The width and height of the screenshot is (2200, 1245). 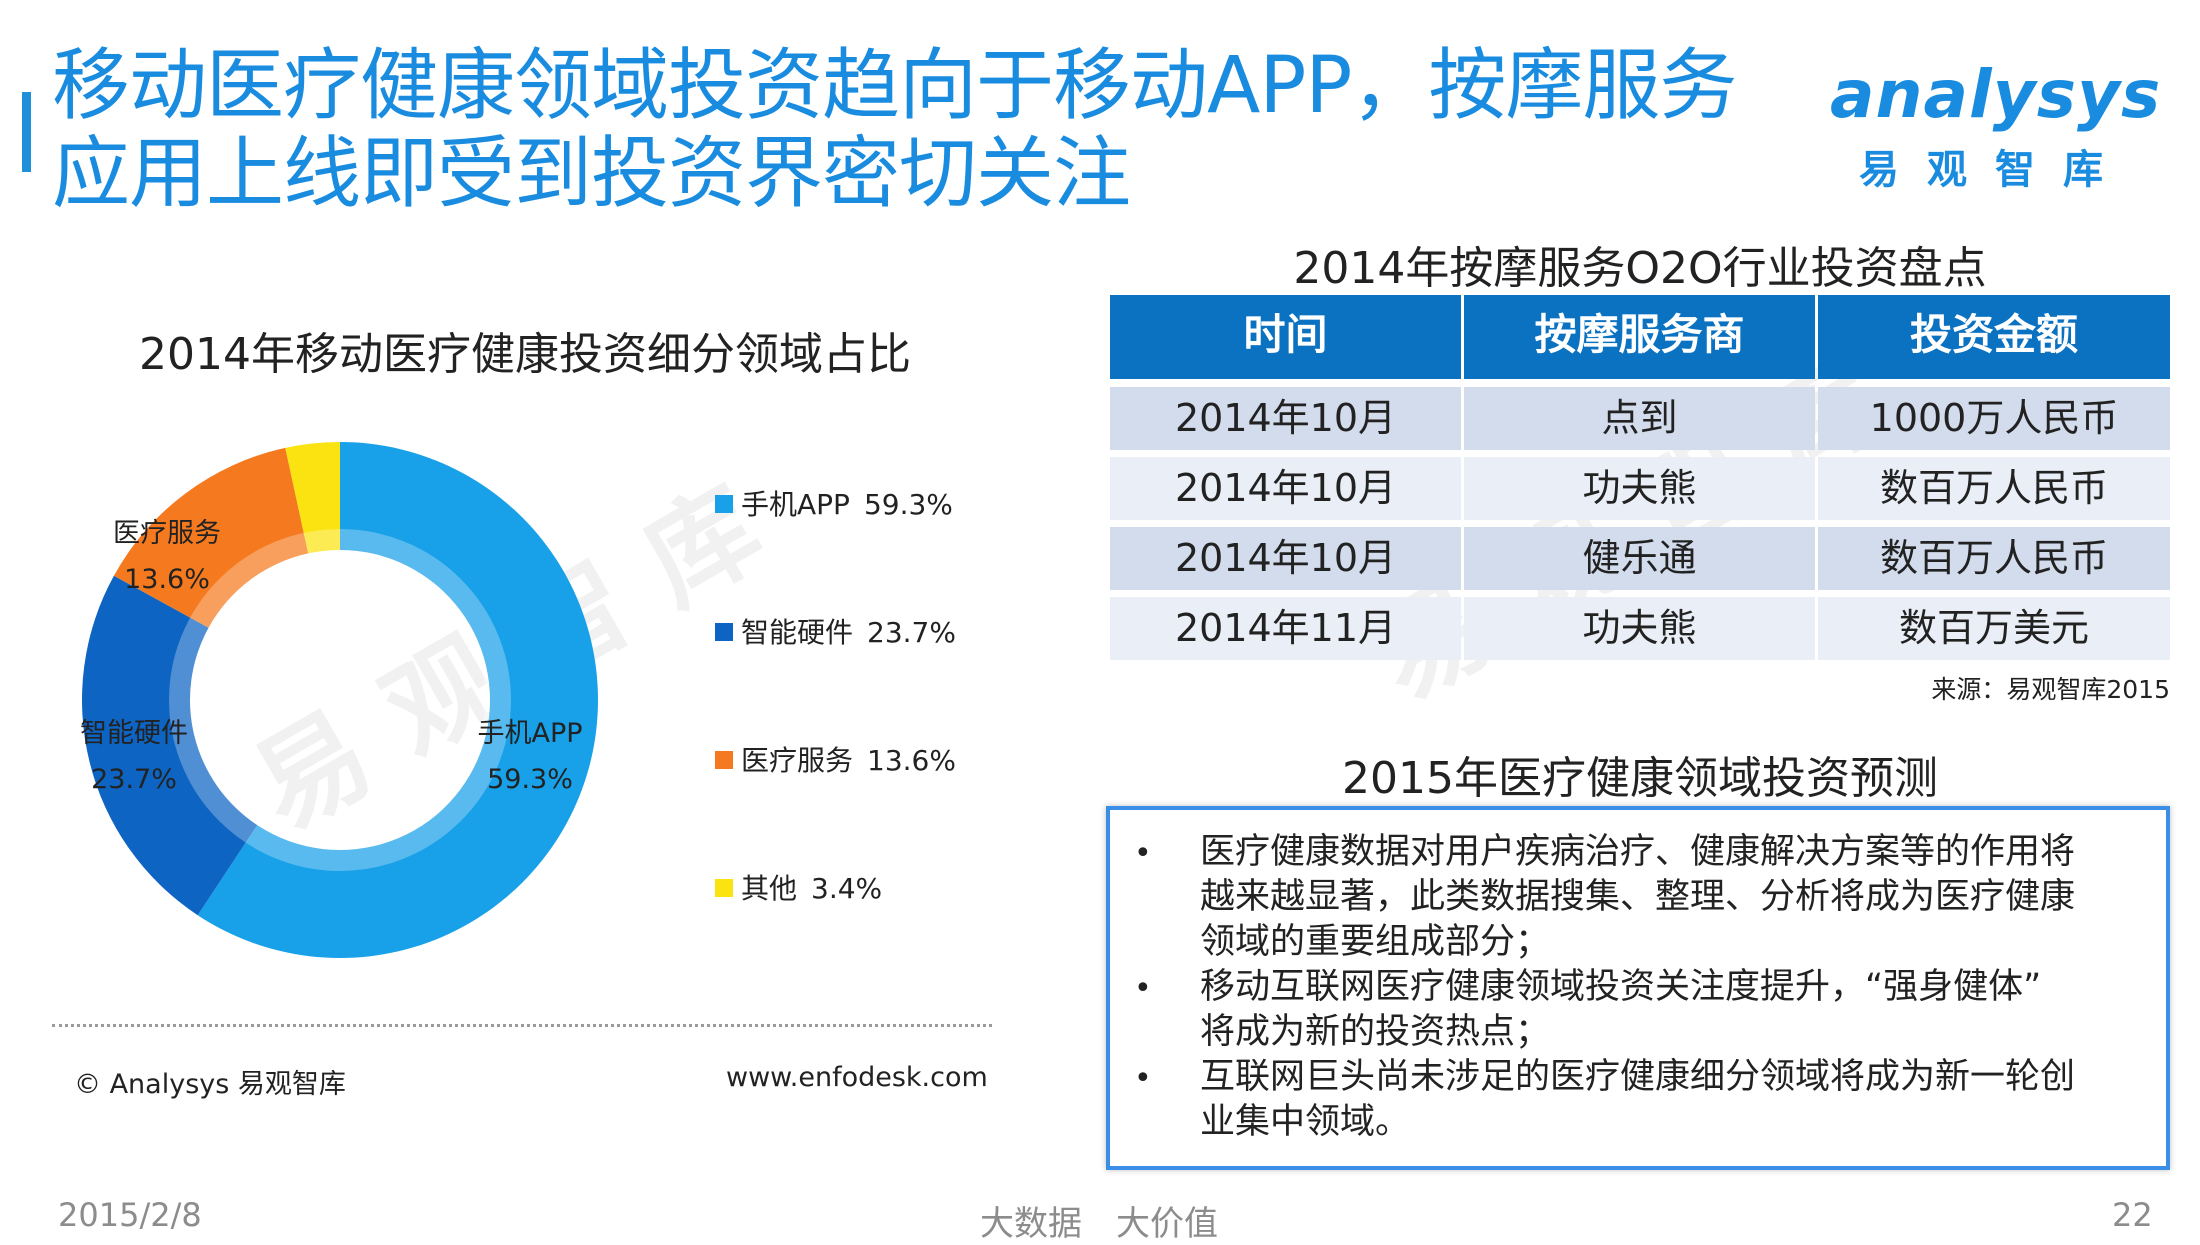 I want to click on legend-item: 智能硬件 23.7%, so click(x=835, y=633).